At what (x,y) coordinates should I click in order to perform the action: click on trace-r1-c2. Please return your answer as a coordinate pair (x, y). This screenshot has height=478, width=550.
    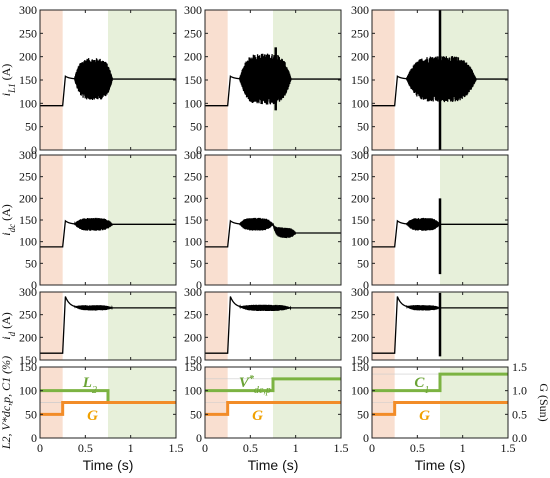
    Looking at the image, I should click on (273, 80).